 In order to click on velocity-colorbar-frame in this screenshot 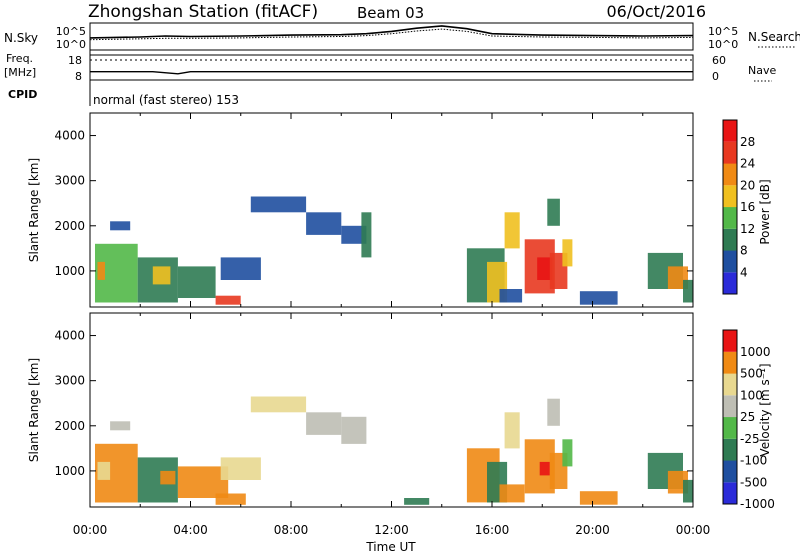, I will do `click(730, 417)`.